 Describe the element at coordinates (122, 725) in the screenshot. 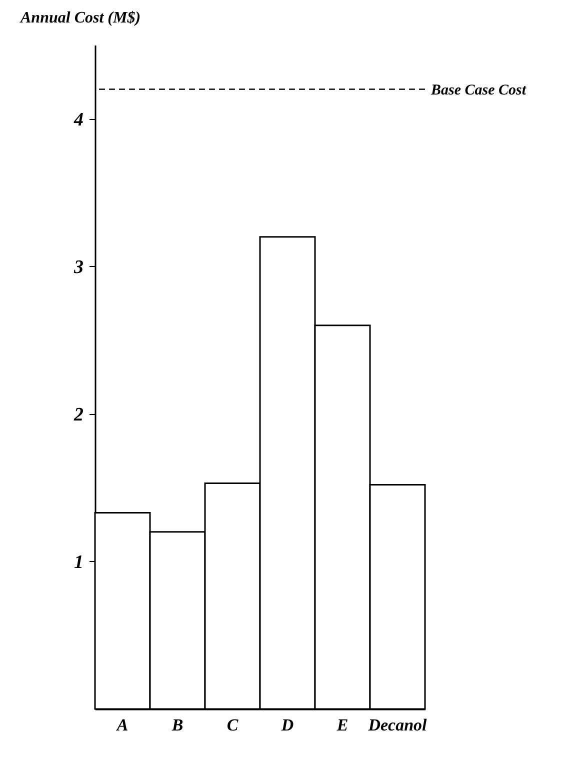

I see `x-tick-label: A` at that location.